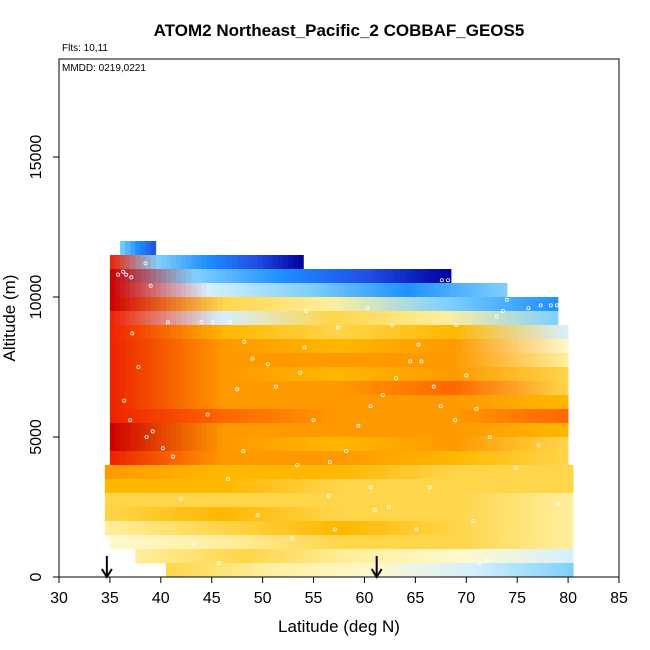 The height and width of the screenshot is (650, 650). What do you see at coordinates (9, 318) in the screenshot?
I see `y-axis-label: Altitude (m)` at bounding box center [9, 318].